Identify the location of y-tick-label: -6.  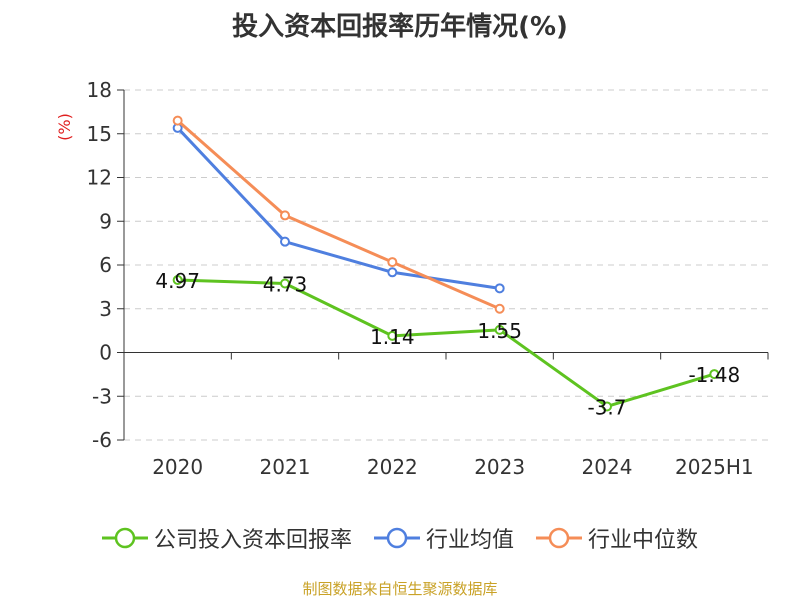
(102, 440).